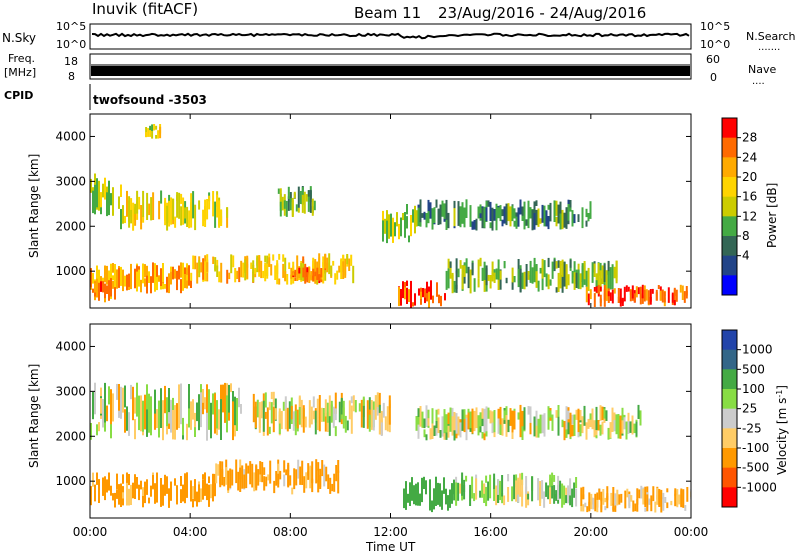  What do you see at coordinates (729, 167) in the screenshot?
I see `colorbar-swatch` at bounding box center [729, 167].